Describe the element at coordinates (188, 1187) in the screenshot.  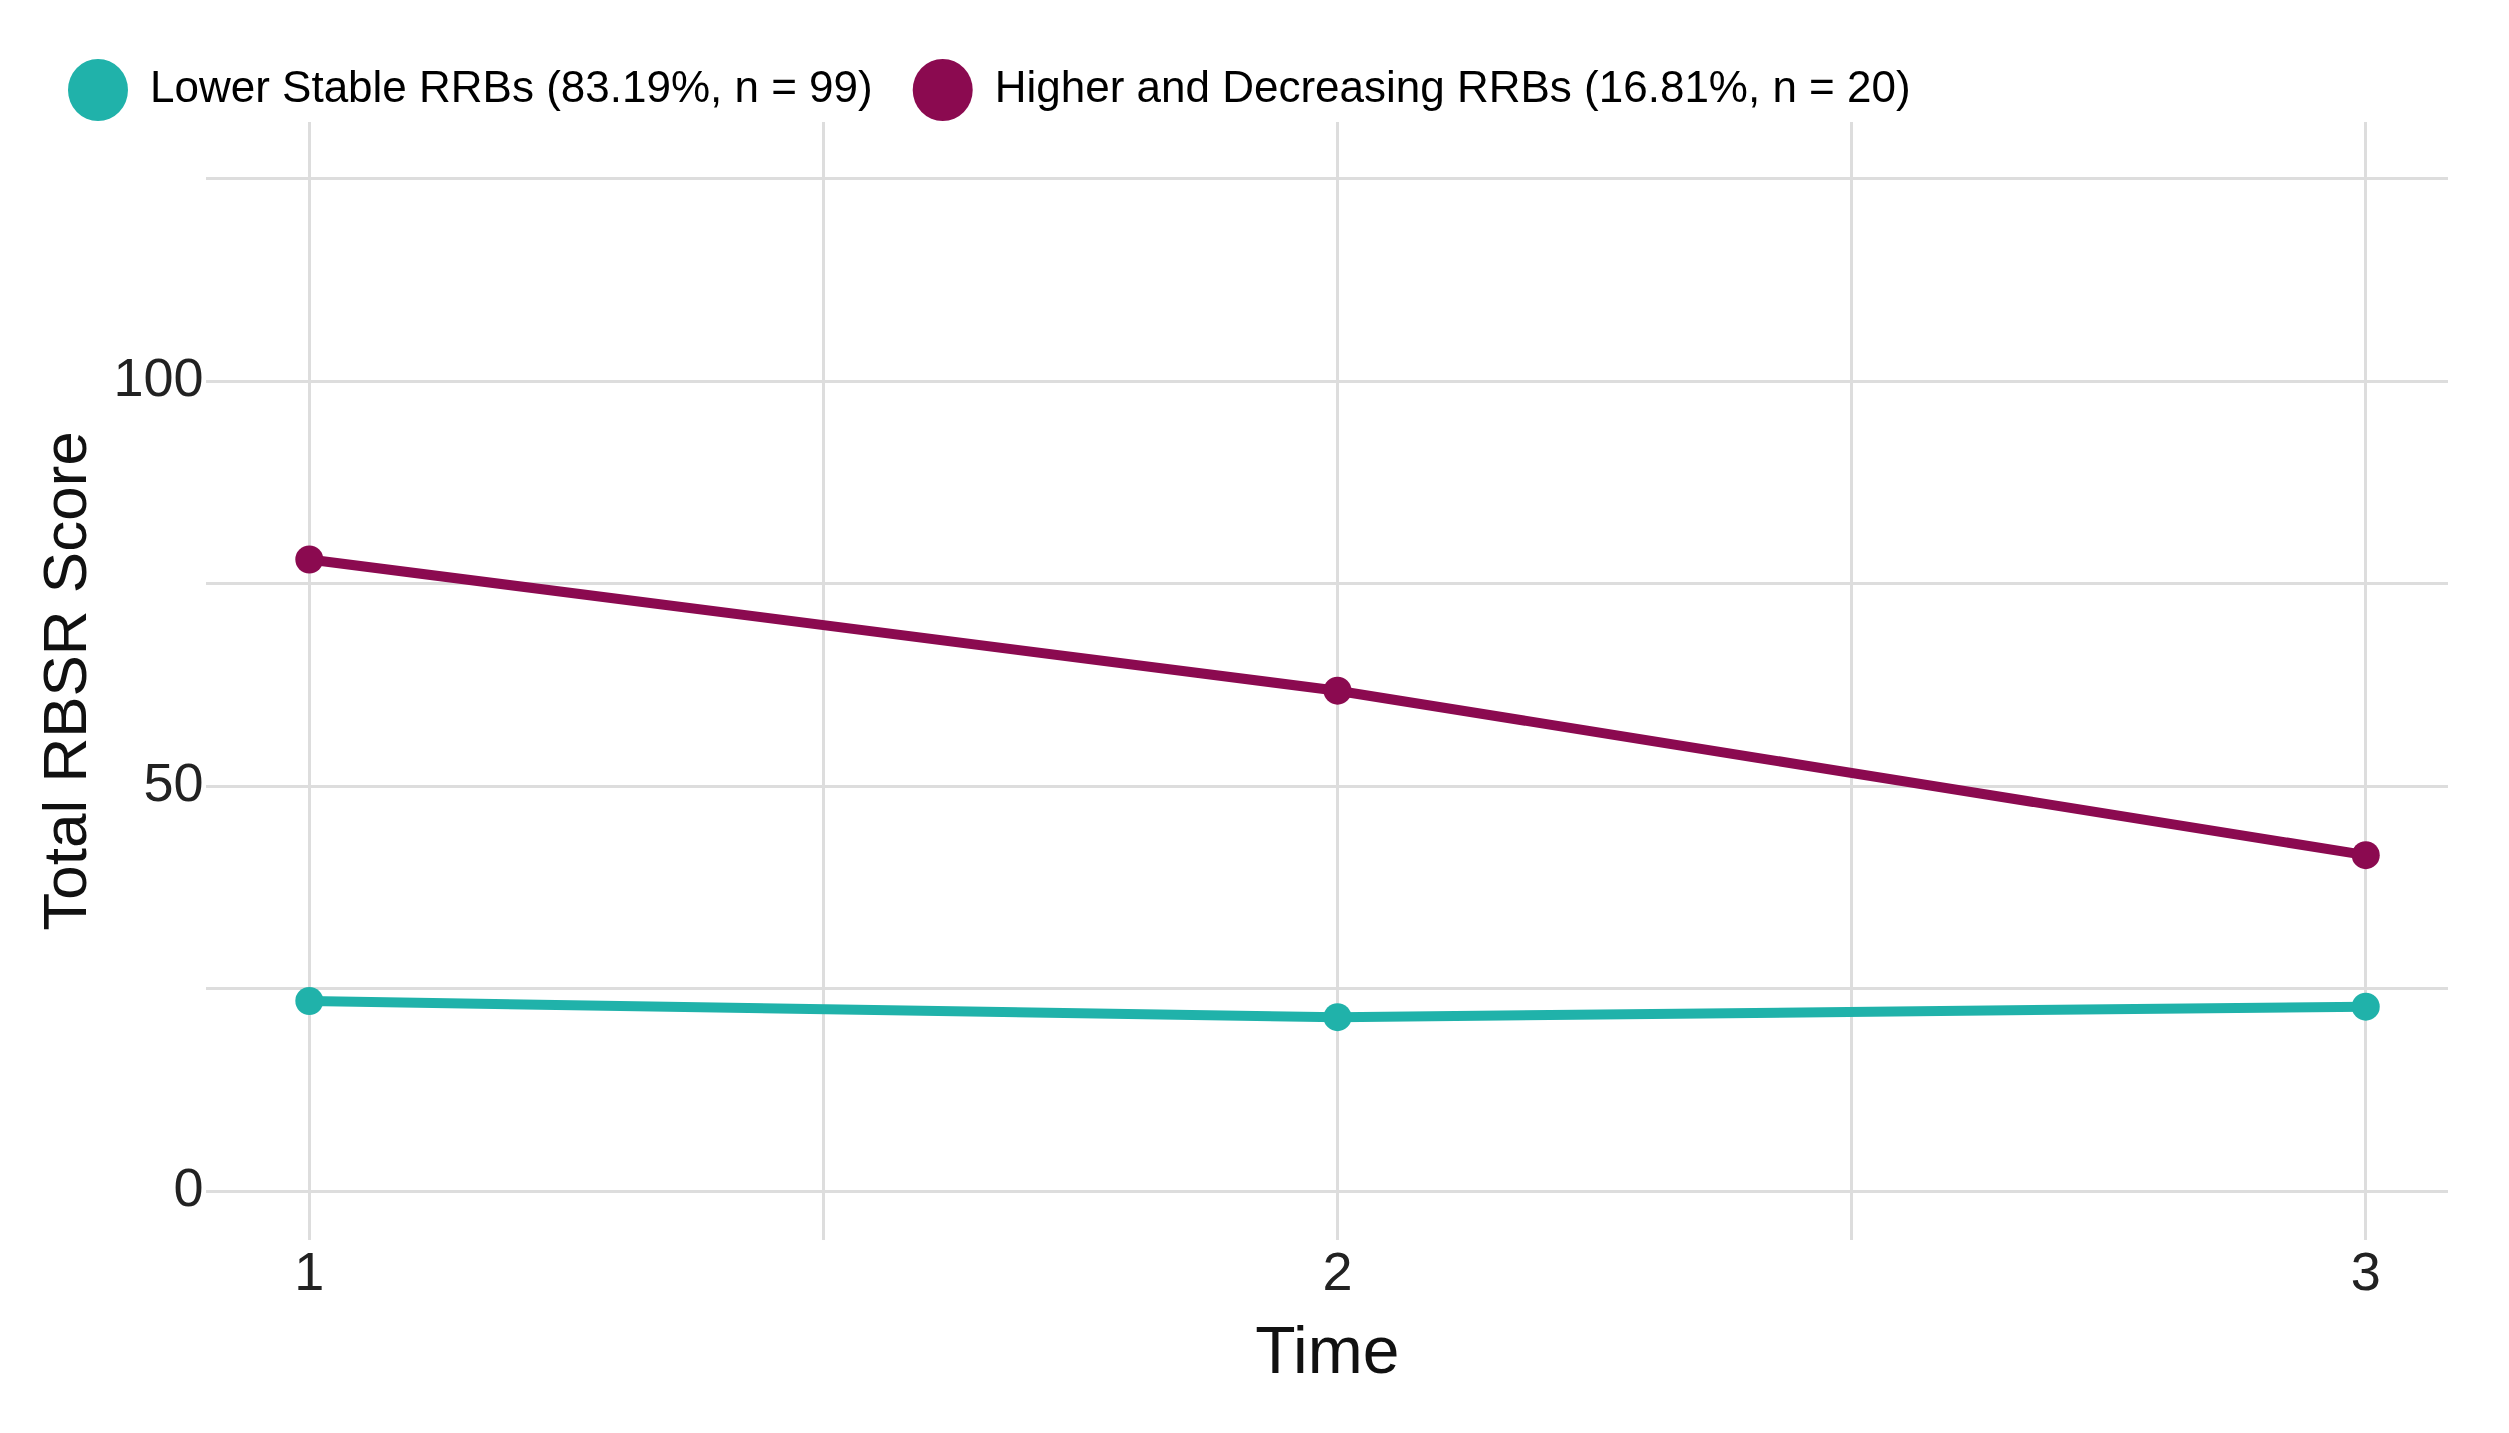
I see `y-tick-label: 0` at that location.